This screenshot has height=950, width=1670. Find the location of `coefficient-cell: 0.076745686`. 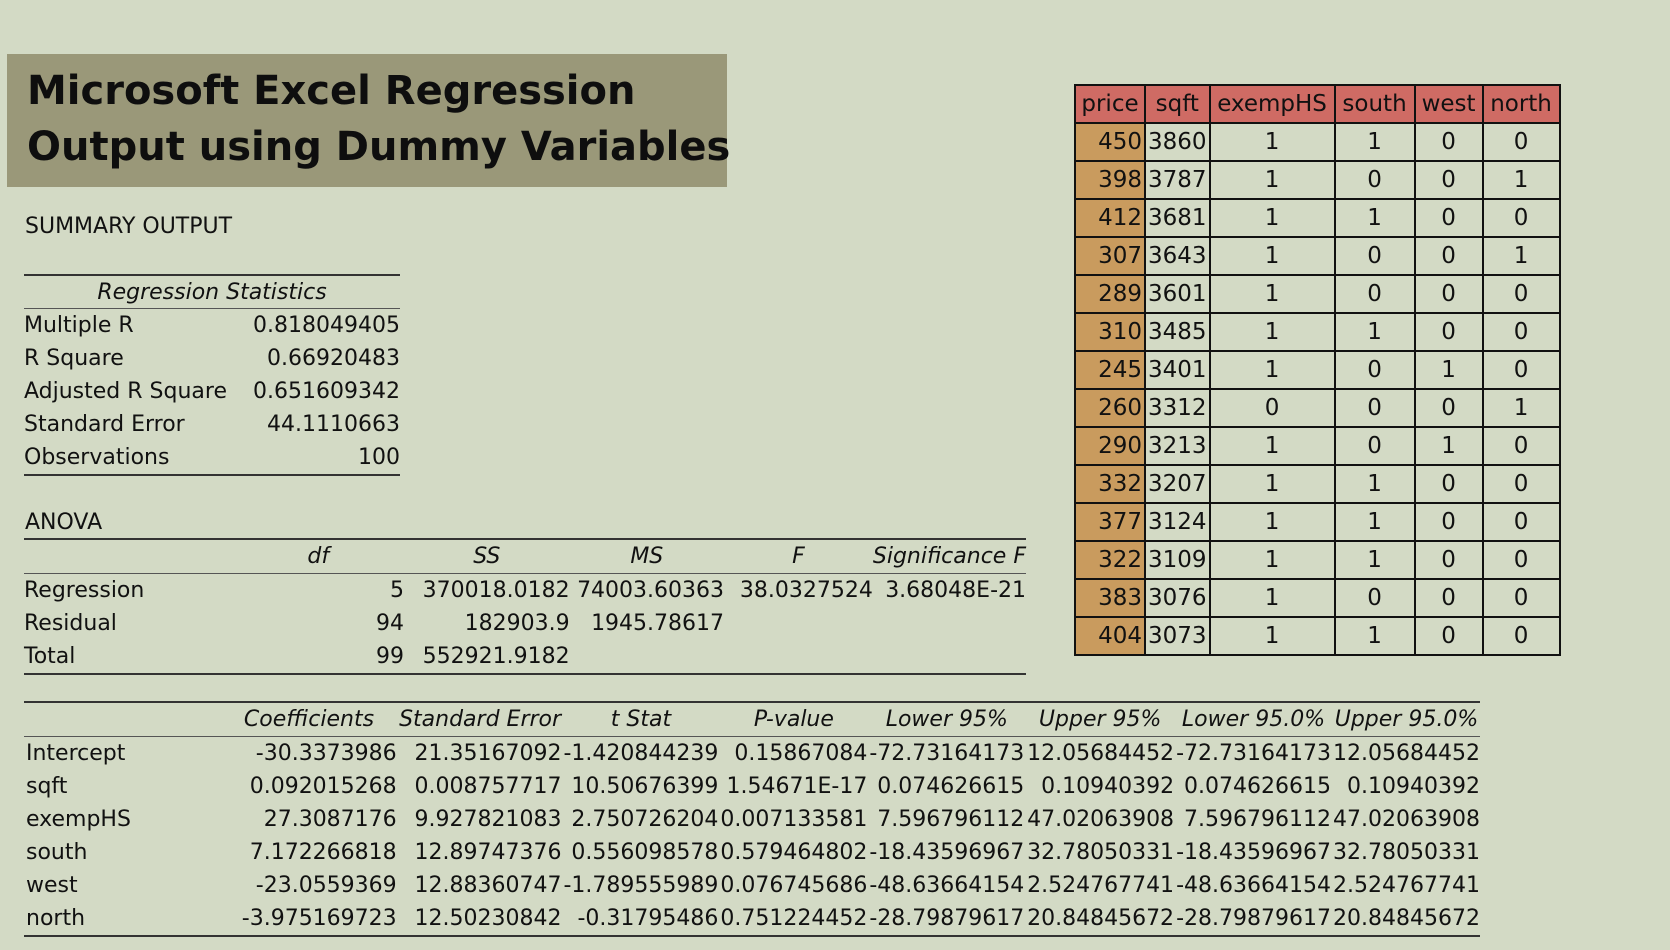

coefficient-cell: 0.076745686 is located at coordinates (794, 885).